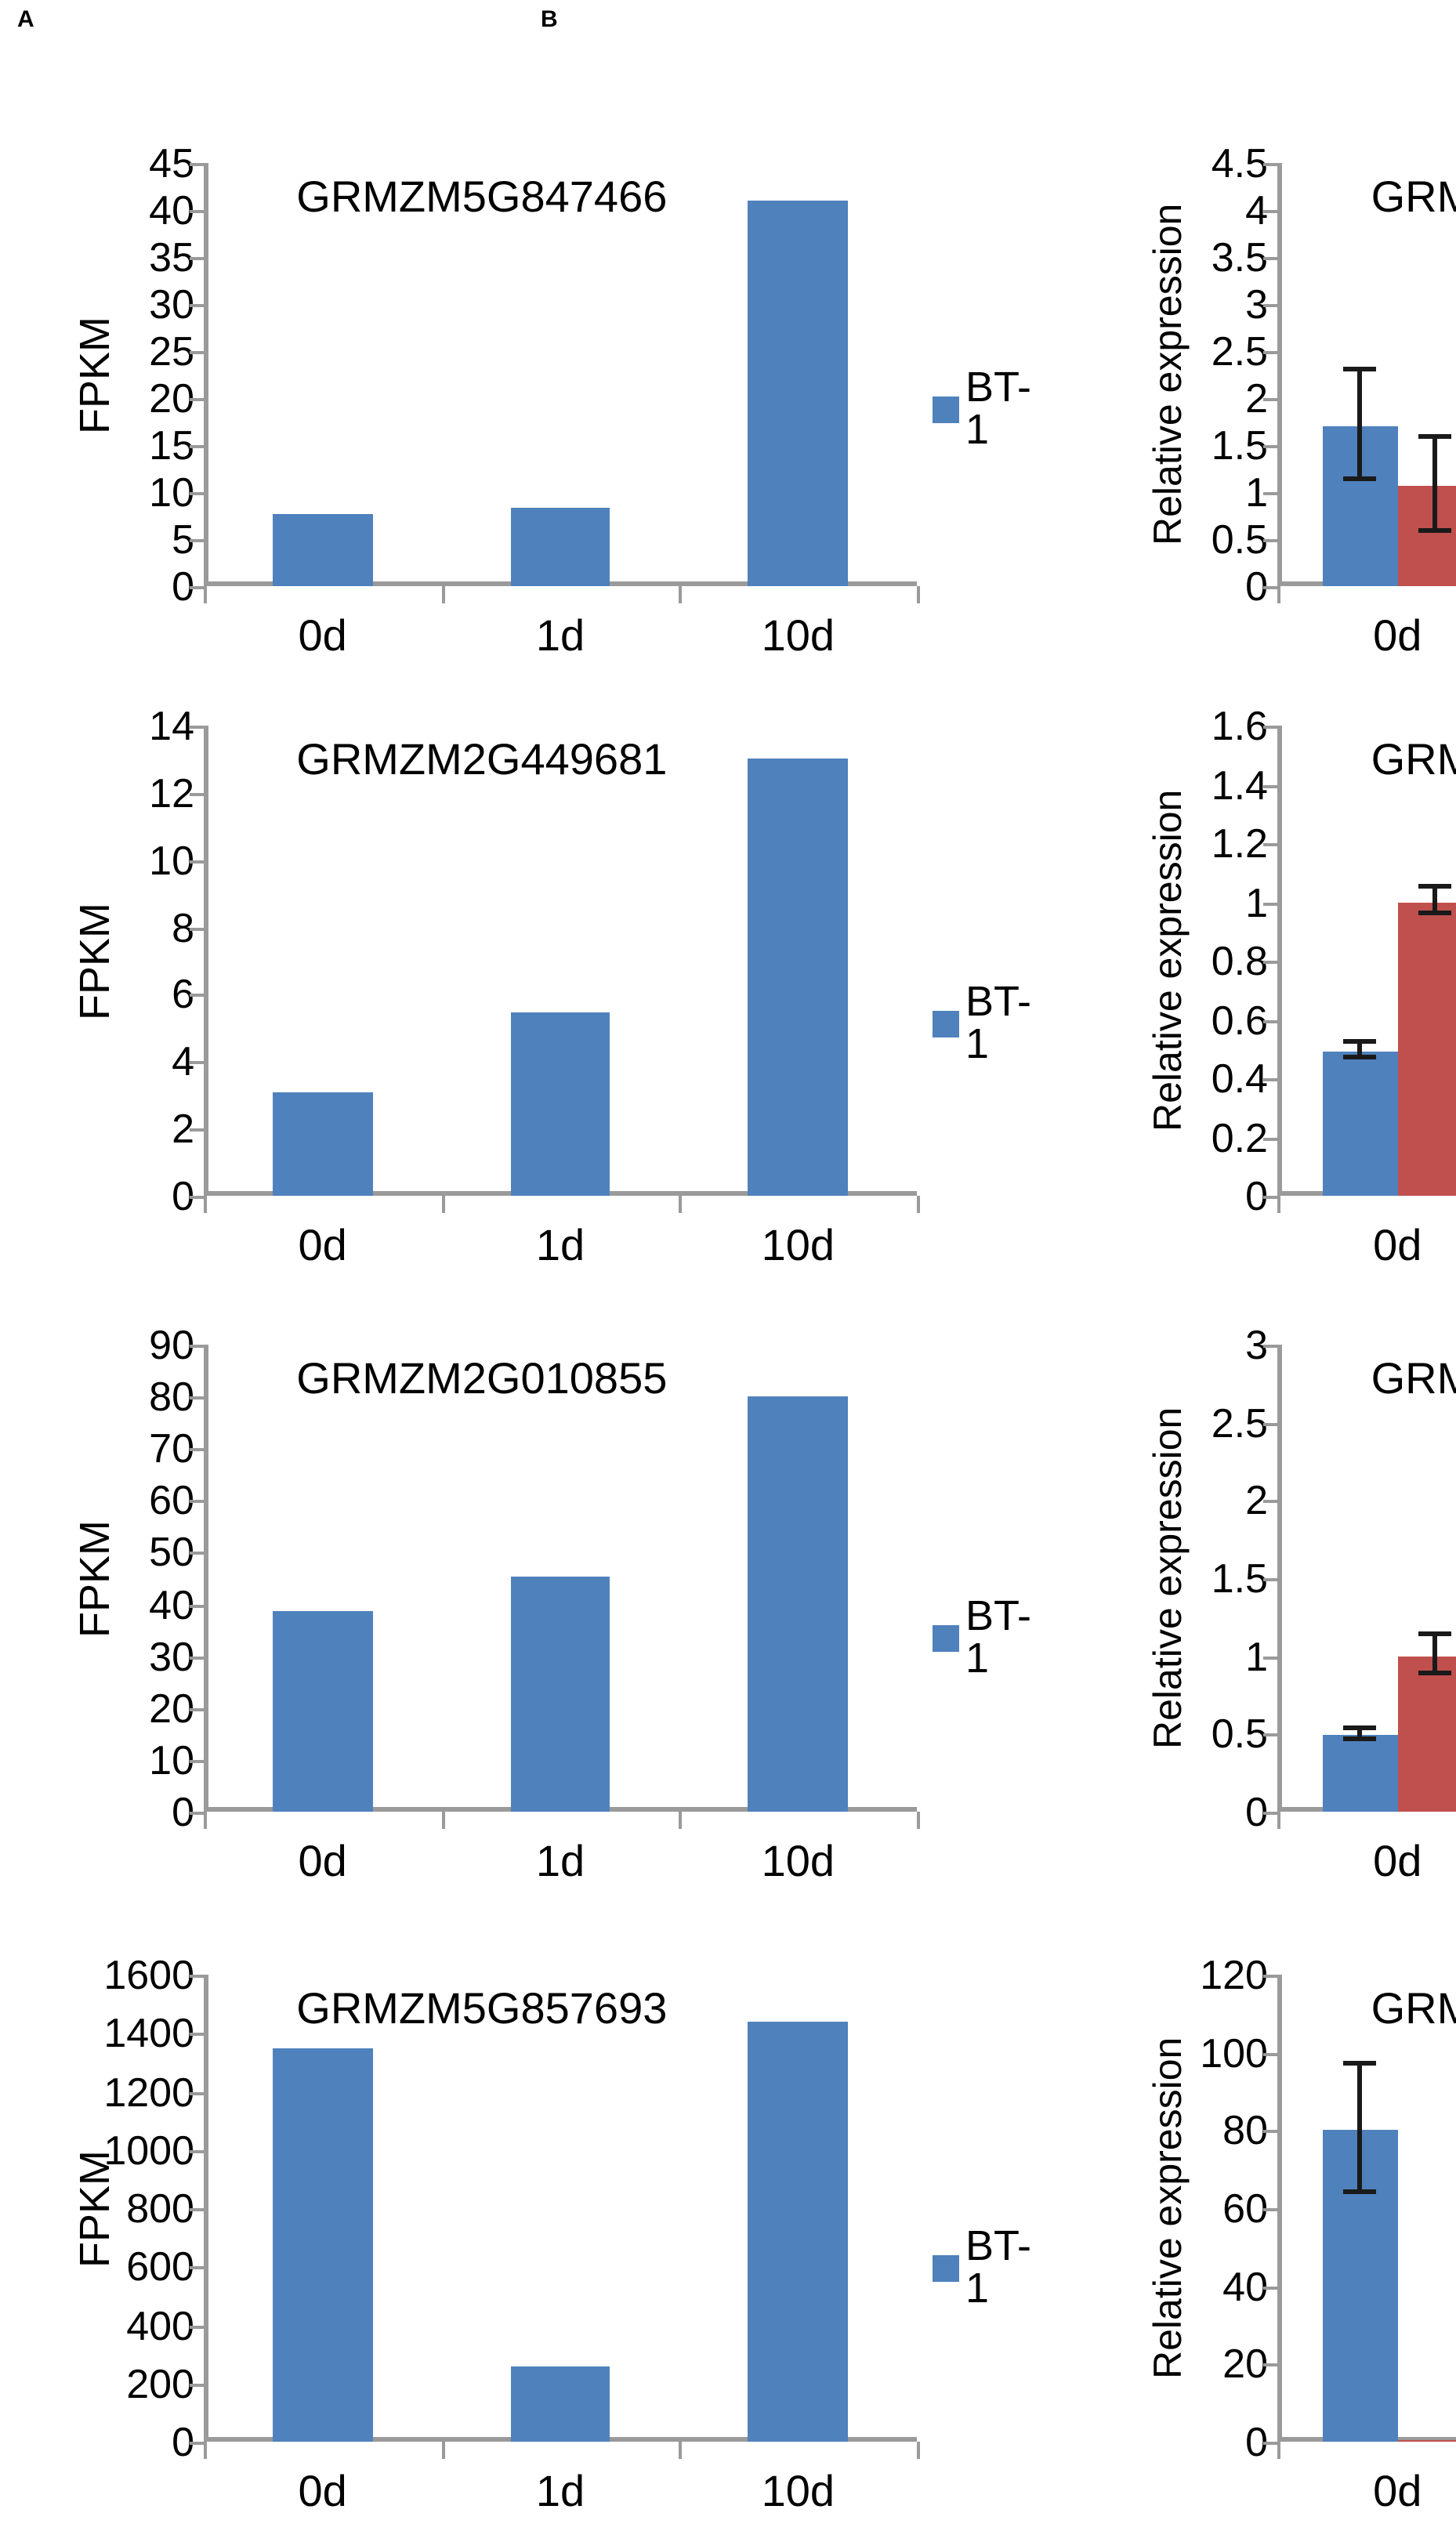  Describe the element at coordinates (150, 1578) in the screenshot. I see `y-tick-labels-a3: 0 10 20 30 40 50 60 70 80 90` at that location.